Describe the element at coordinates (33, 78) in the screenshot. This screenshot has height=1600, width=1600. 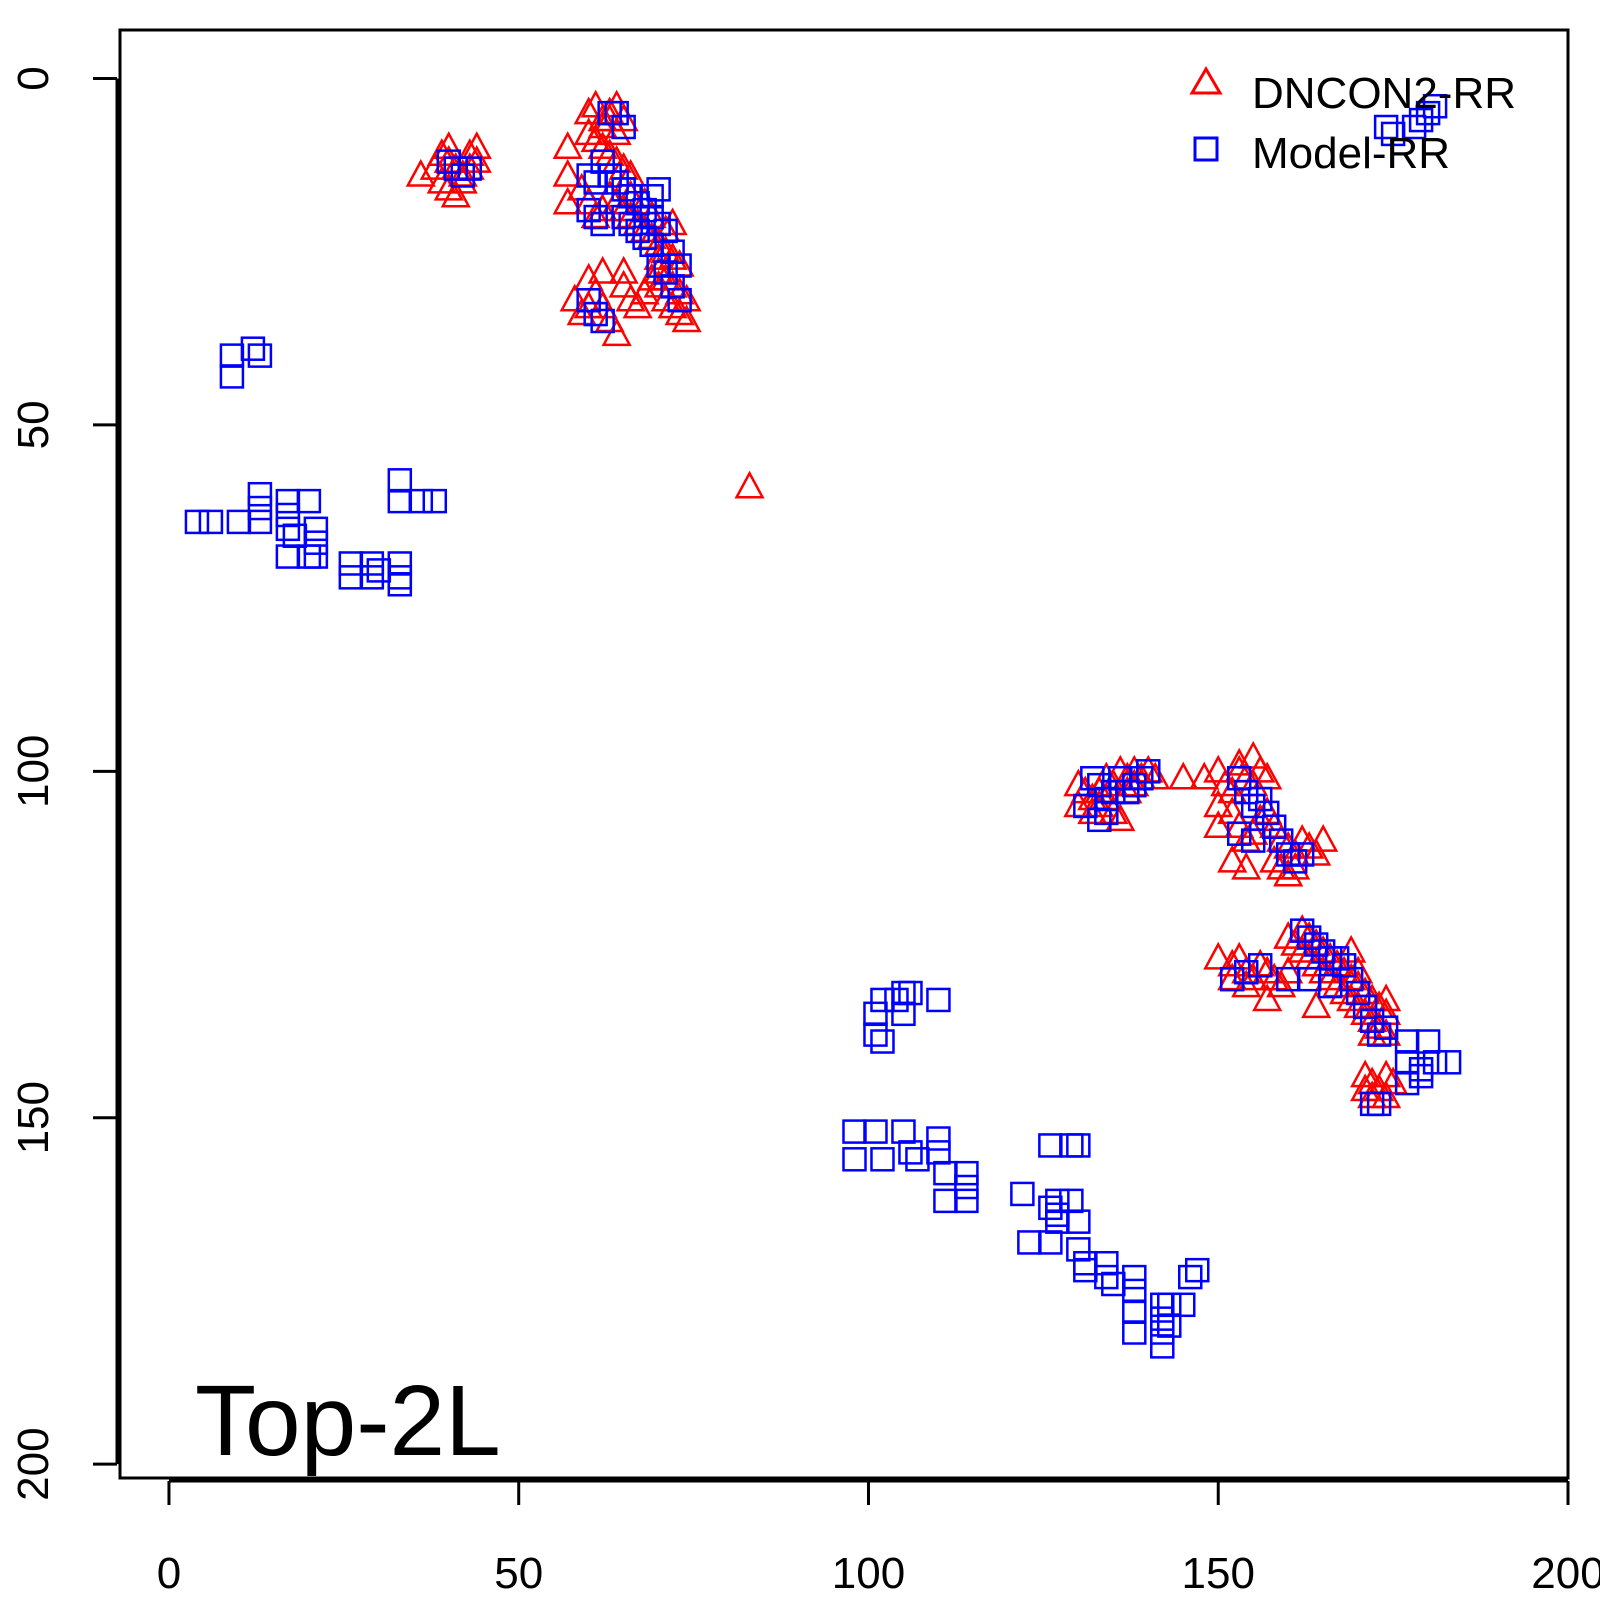
I see `y-tick-label: 0` at that location.